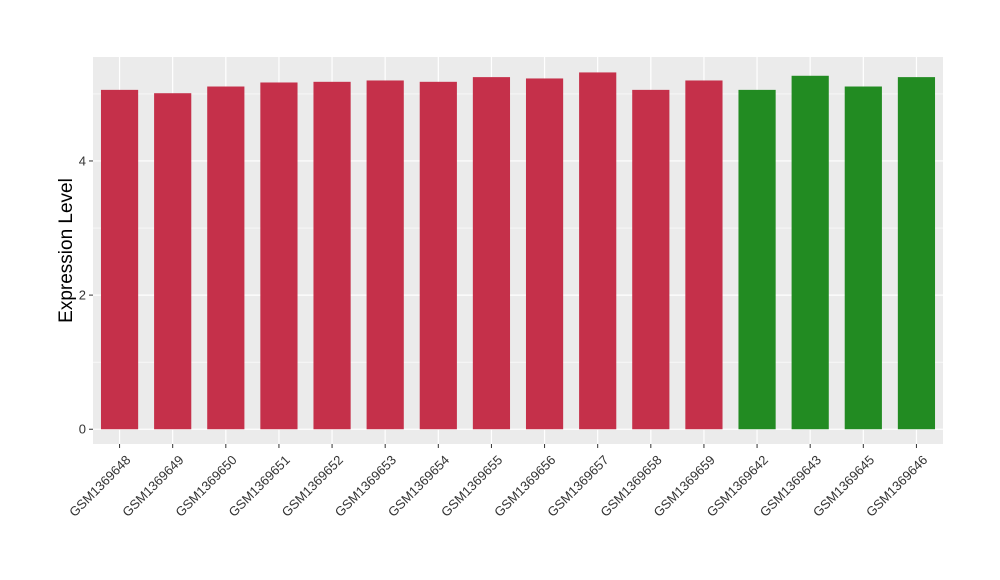 The height and width of the screenshot is (580, 1000). I want to click on bar-gsm1369650, so click(226, 258).